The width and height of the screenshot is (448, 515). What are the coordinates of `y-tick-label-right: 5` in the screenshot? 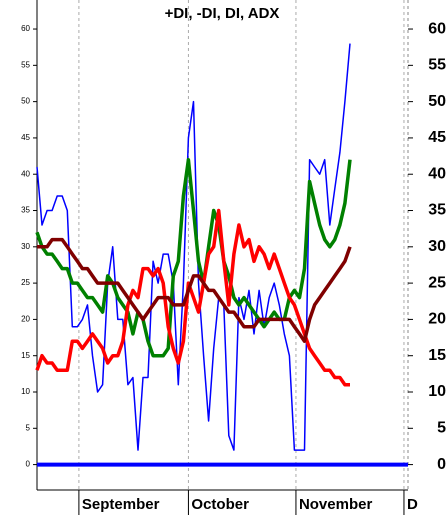 It's located at (441, 428).